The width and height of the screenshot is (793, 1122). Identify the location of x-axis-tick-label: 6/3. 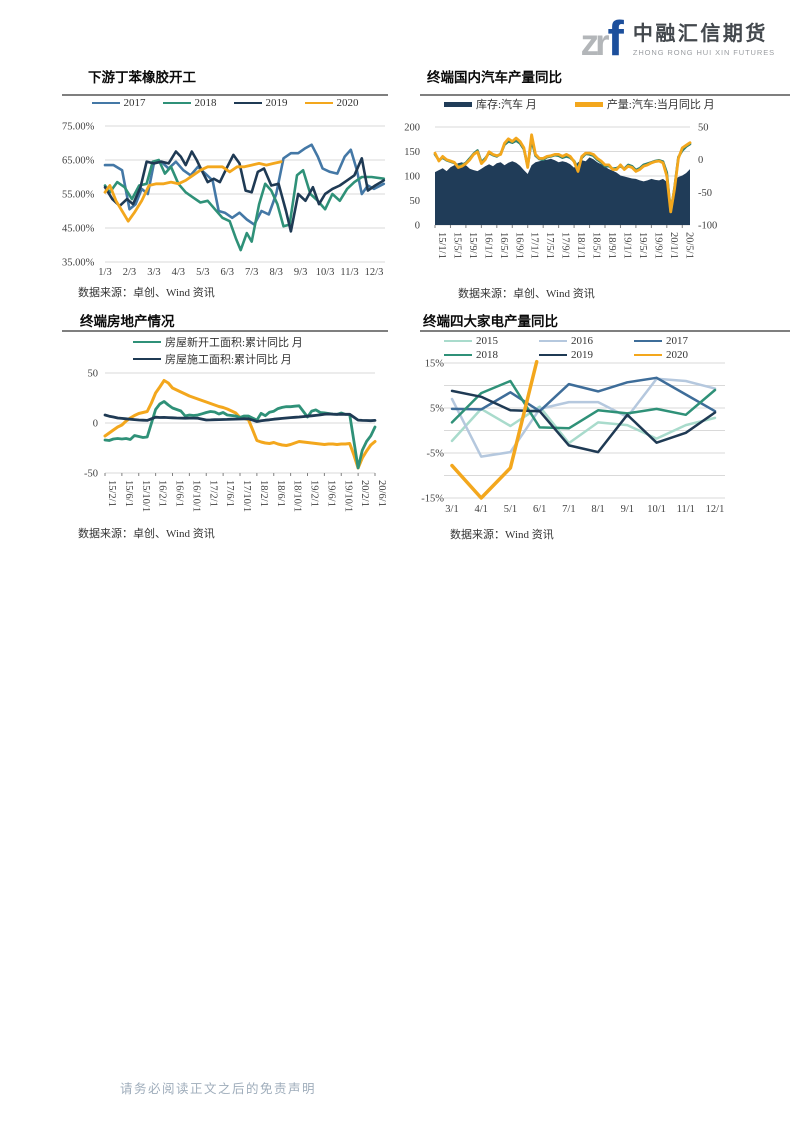
(227, 272).